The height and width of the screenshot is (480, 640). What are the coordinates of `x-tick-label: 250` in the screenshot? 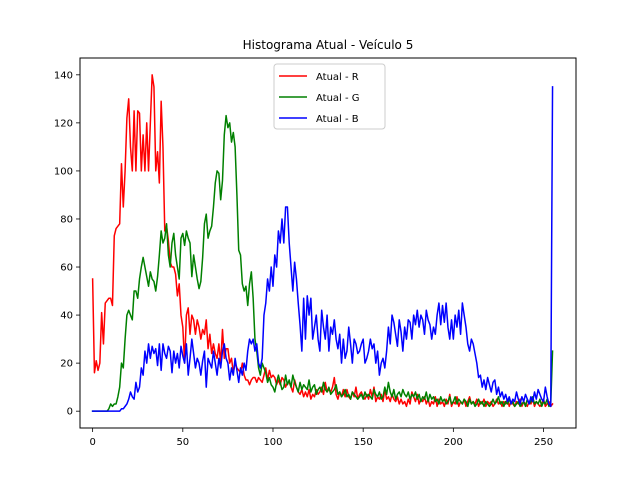 It's located at (543, 442).